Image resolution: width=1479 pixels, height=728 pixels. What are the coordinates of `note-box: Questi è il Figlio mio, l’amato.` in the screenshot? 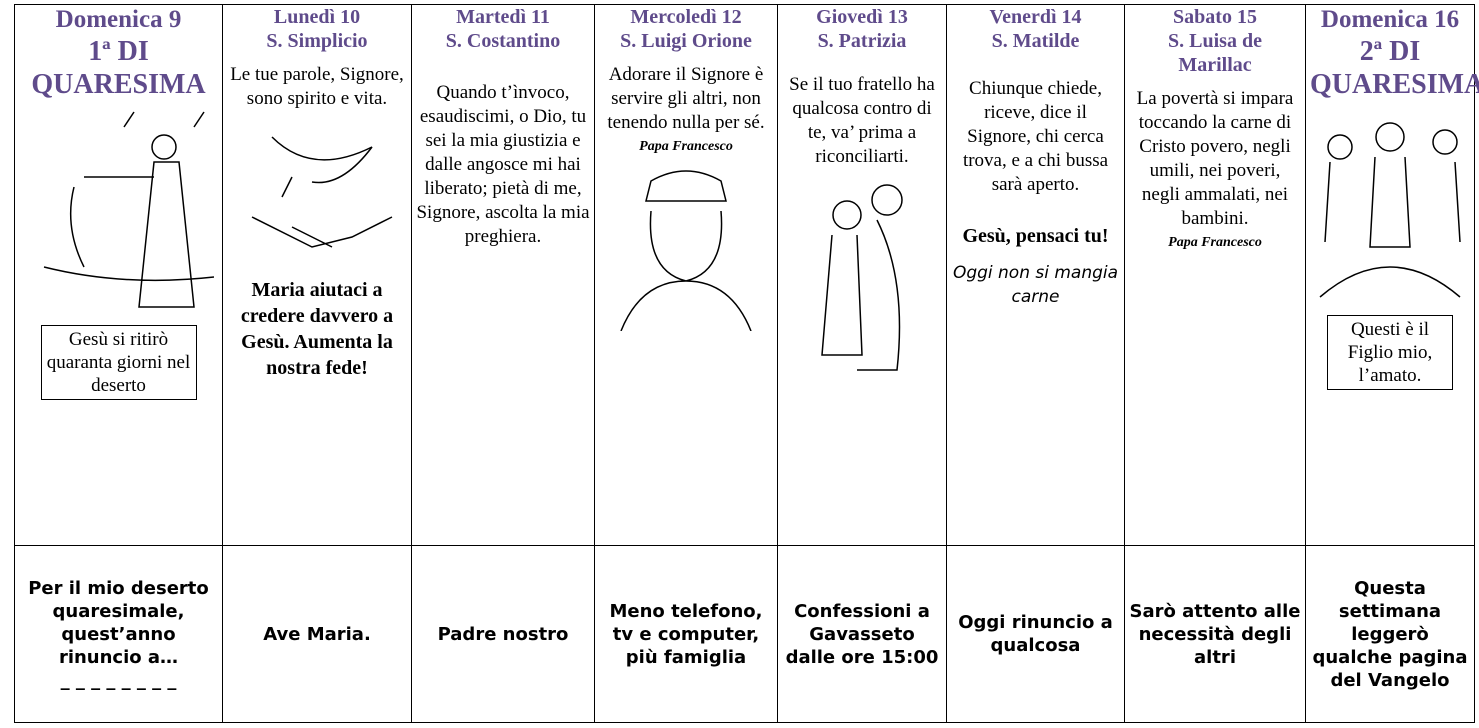 It's located at (1390, 352).